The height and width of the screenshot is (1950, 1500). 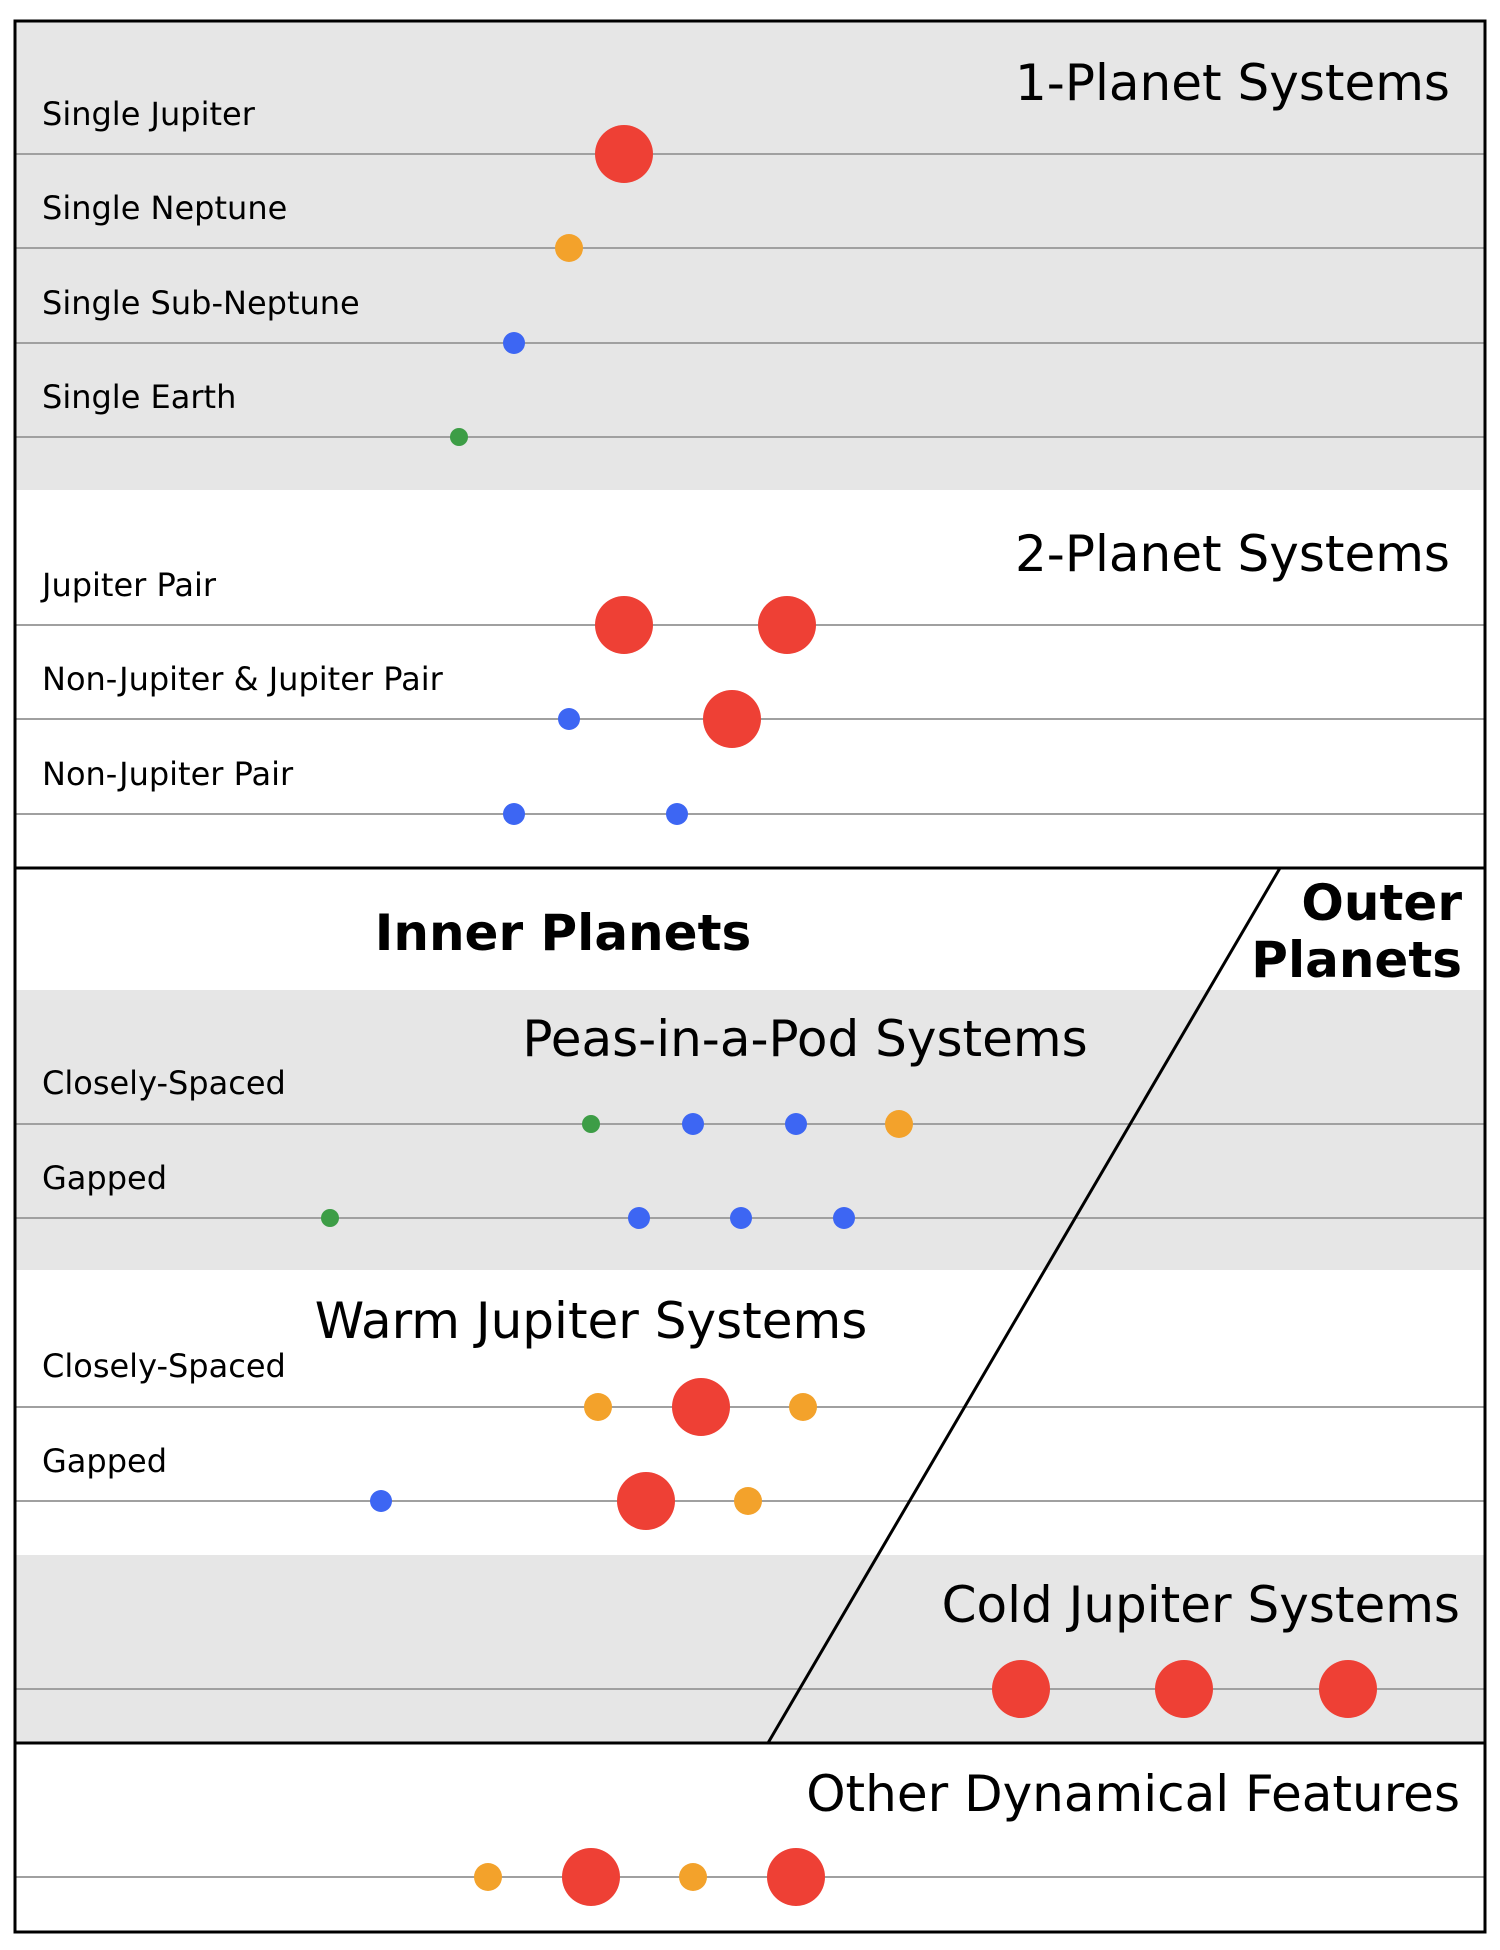 What do you see at coordinates (1201, 1605) in the screenshot?
I see `cold-jupiter-title: Cold Jupiter Systems` at bounding box center [1201, 1605].